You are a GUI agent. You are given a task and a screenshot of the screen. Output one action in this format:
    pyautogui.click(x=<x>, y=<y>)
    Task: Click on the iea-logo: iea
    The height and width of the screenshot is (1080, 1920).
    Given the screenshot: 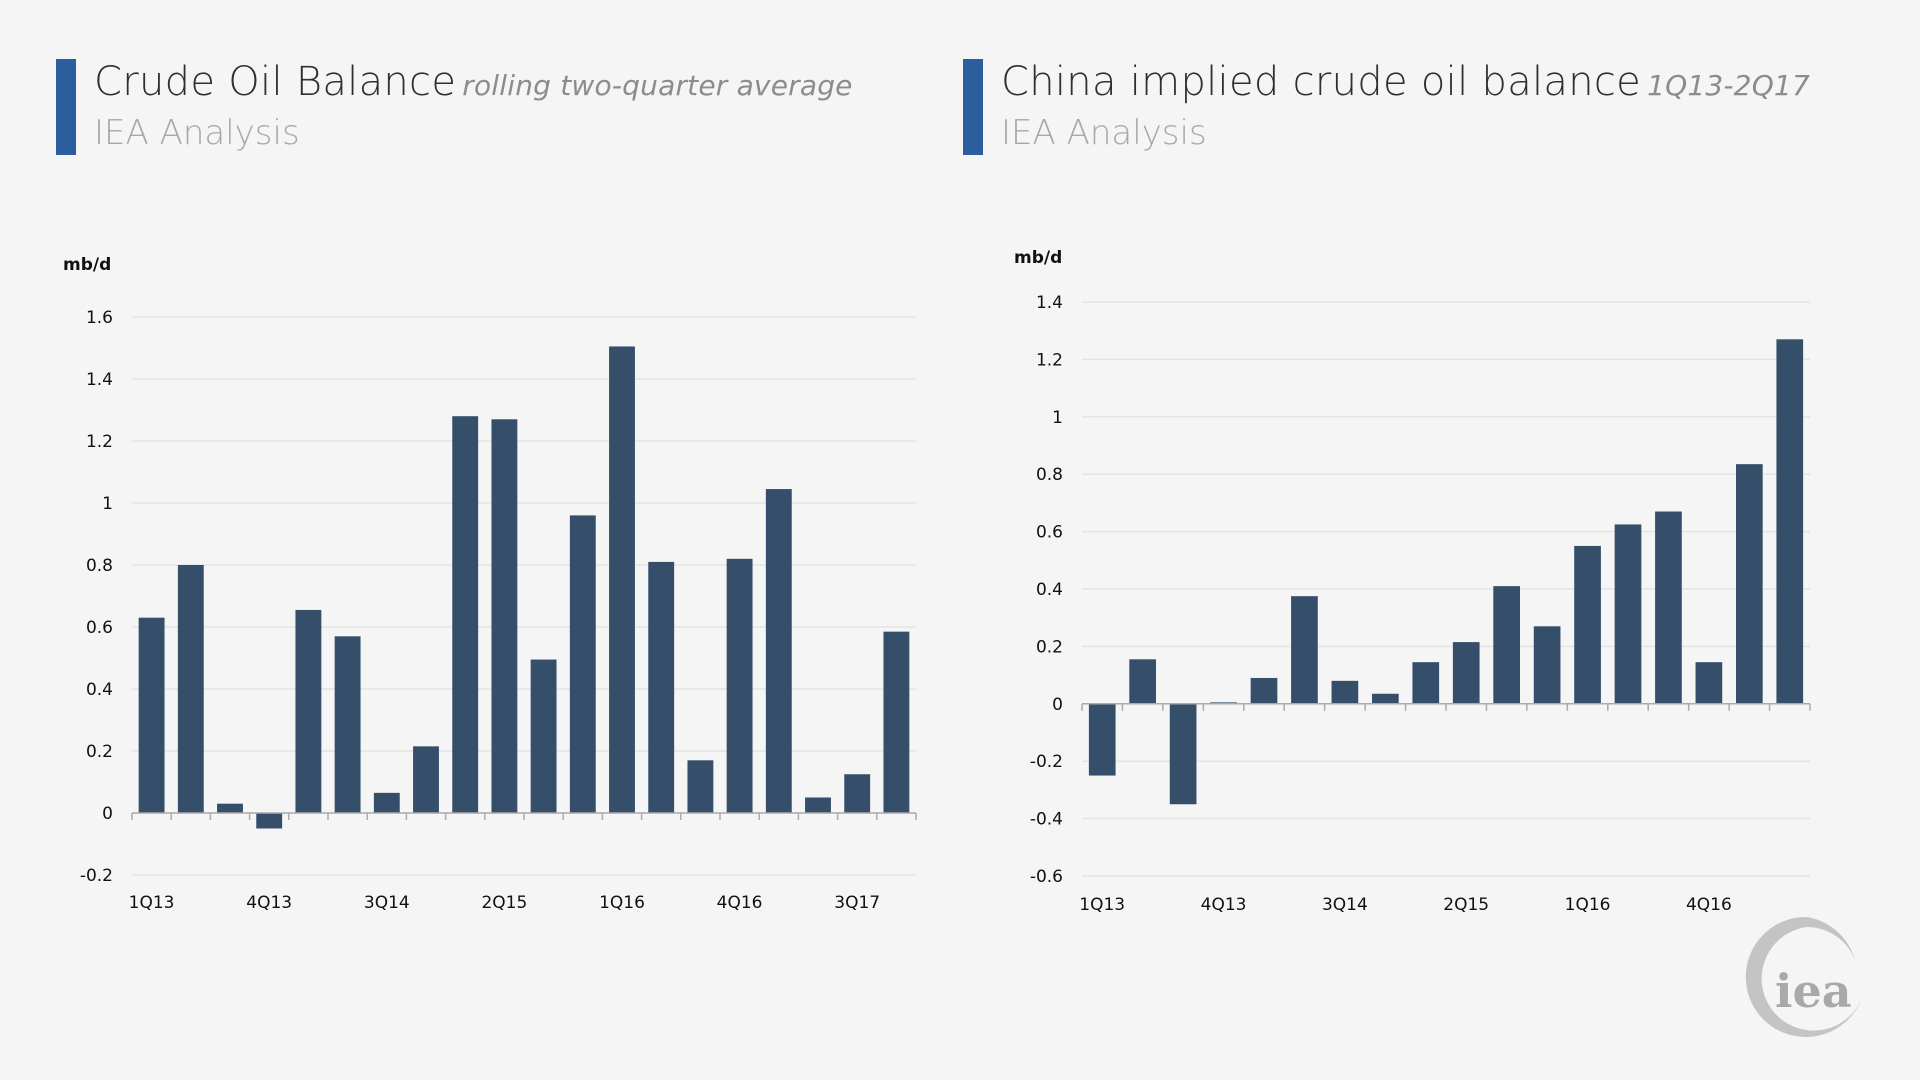 What is the action you would take?
    pyautogui.click(x=1804, y=976)
    